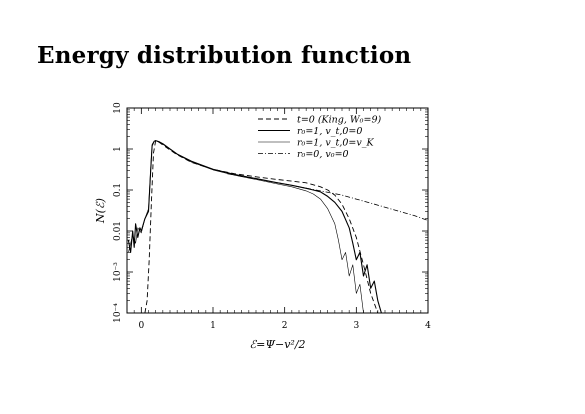 Image resolution: width=585 pixels, height=414 pixels. Describe the element at coordinates (329, 131) in the screenshot. I see `legend-label-2: r₀=1, v_t,0=0` at that location.